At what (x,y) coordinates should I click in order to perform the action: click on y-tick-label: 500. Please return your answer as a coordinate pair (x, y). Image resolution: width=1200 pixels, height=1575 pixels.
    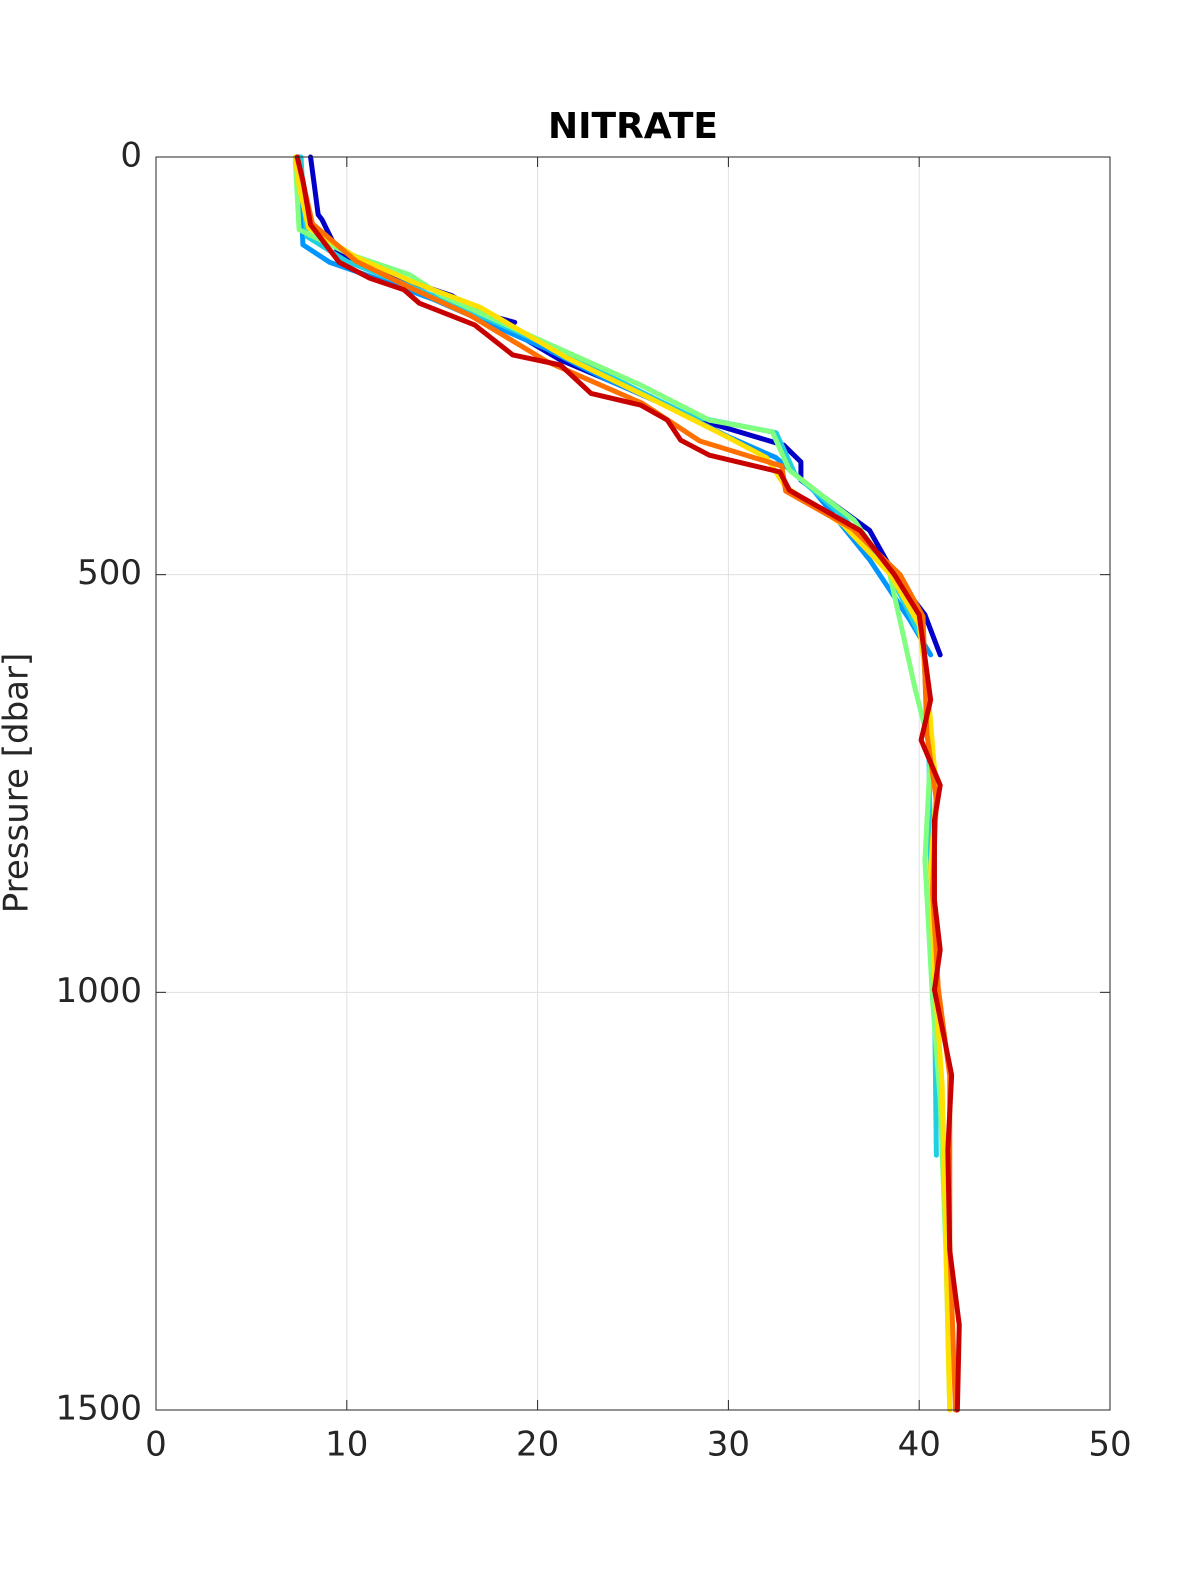
    Looking at the image, I should click on (109, 573).